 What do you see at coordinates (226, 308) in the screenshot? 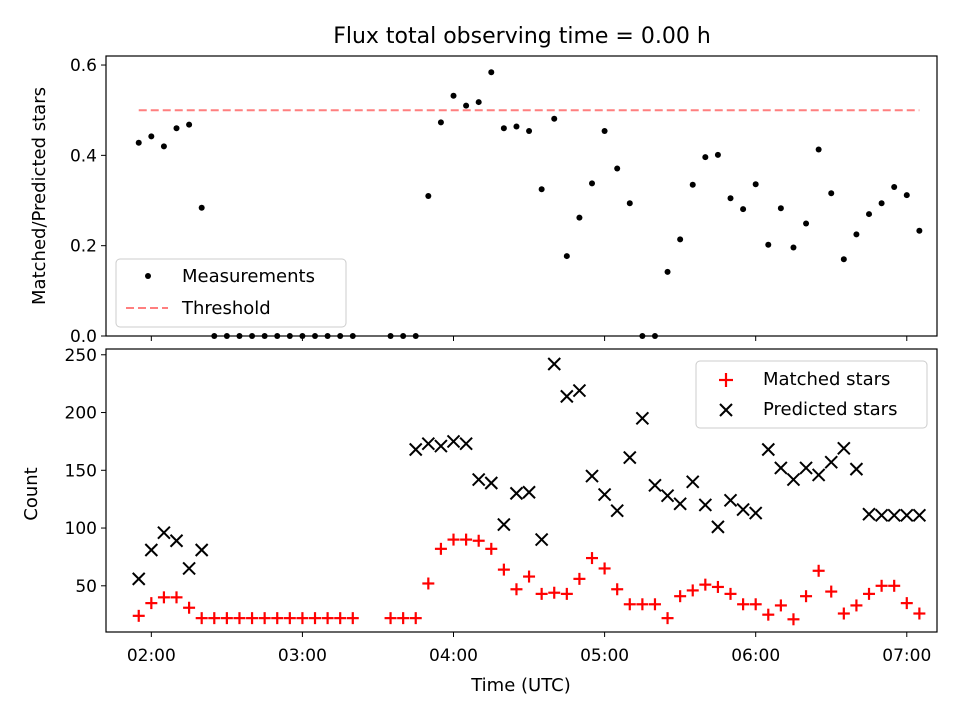
I see `legend-threshold-label: Threshold` at bounding box center [226, 308].